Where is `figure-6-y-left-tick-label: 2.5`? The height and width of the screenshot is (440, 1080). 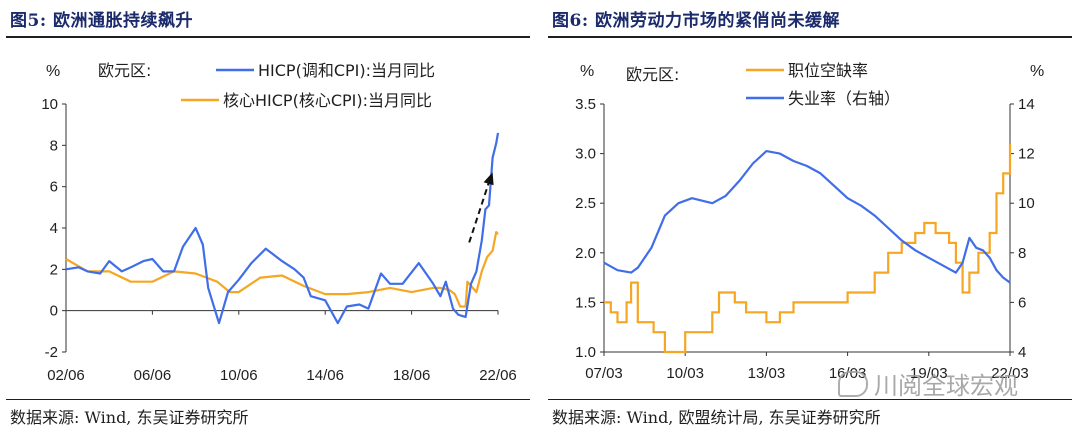 figure-6-y-left-tick-label: 2.5 is located at coordinates (585, 203).